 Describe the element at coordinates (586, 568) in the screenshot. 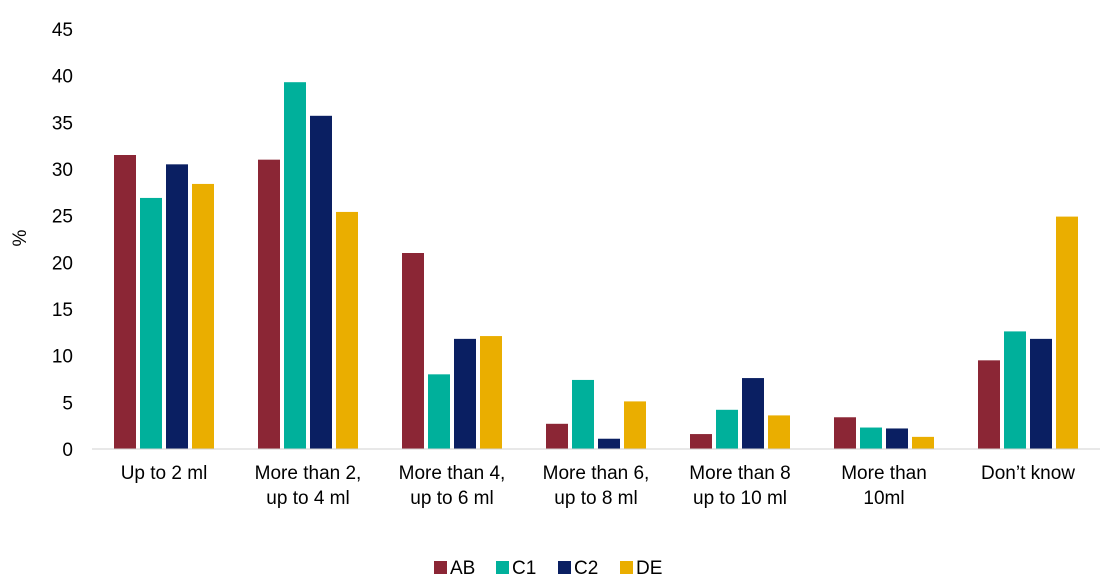

I see `legend-label-c2: C2` at that location.